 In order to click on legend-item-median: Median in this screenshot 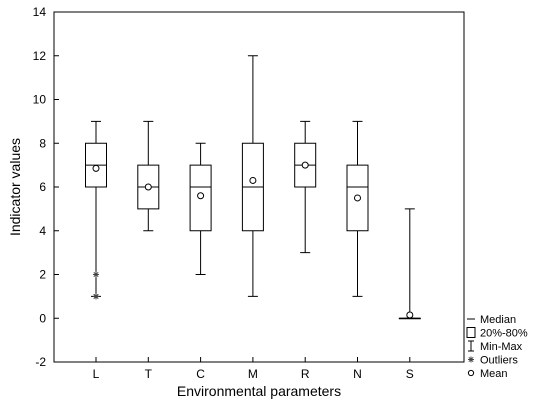, I will do `click(491, 320)`.